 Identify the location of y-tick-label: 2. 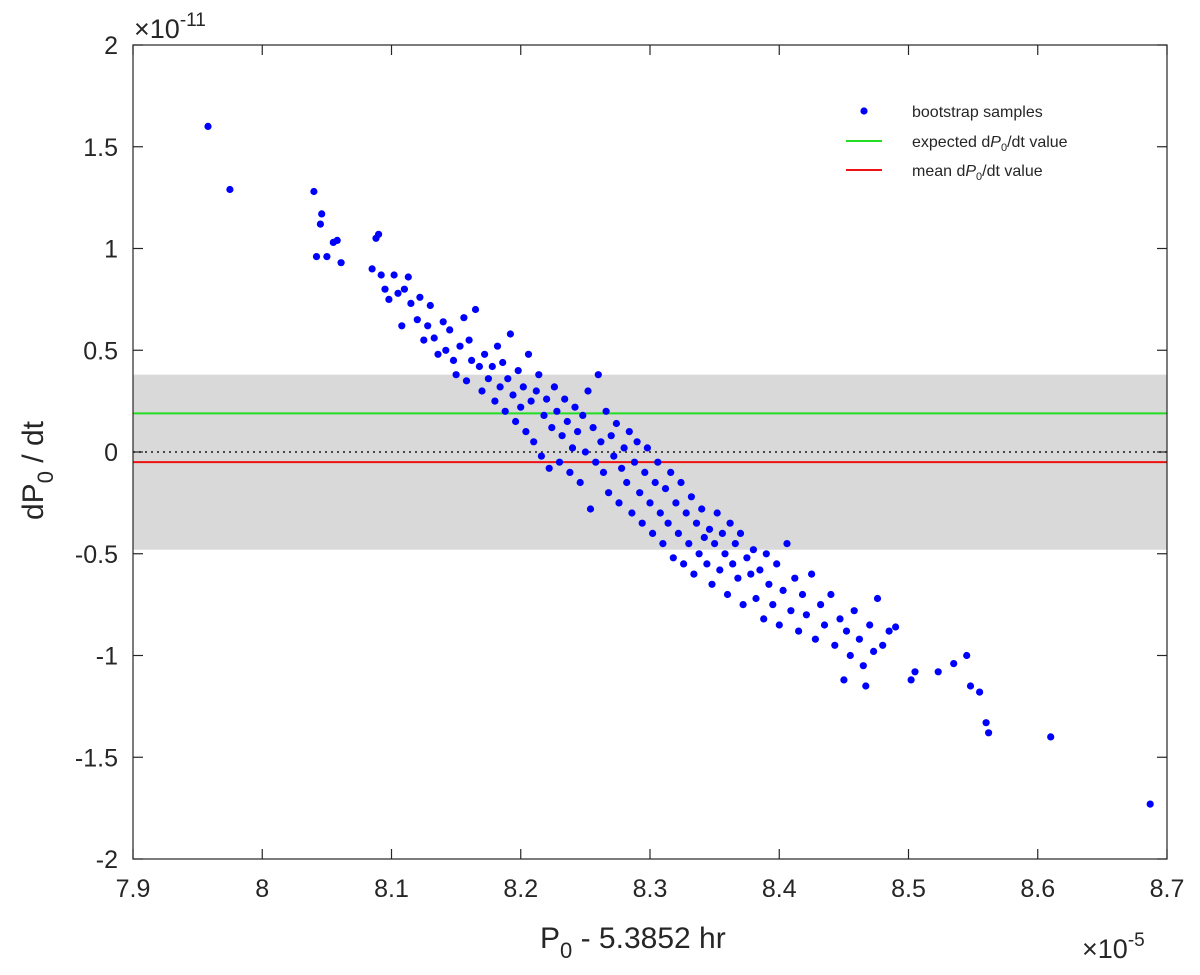
(111, 46).